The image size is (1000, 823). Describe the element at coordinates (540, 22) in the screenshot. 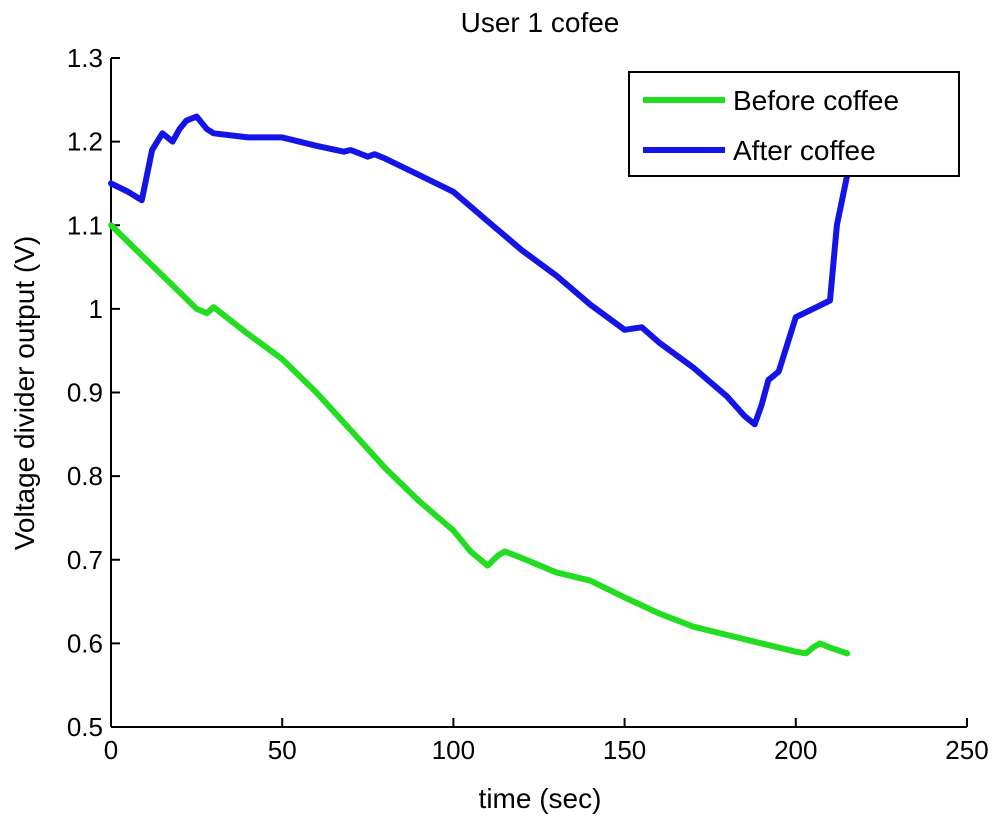

I see `chart-title: User 1 cofee` at that location.